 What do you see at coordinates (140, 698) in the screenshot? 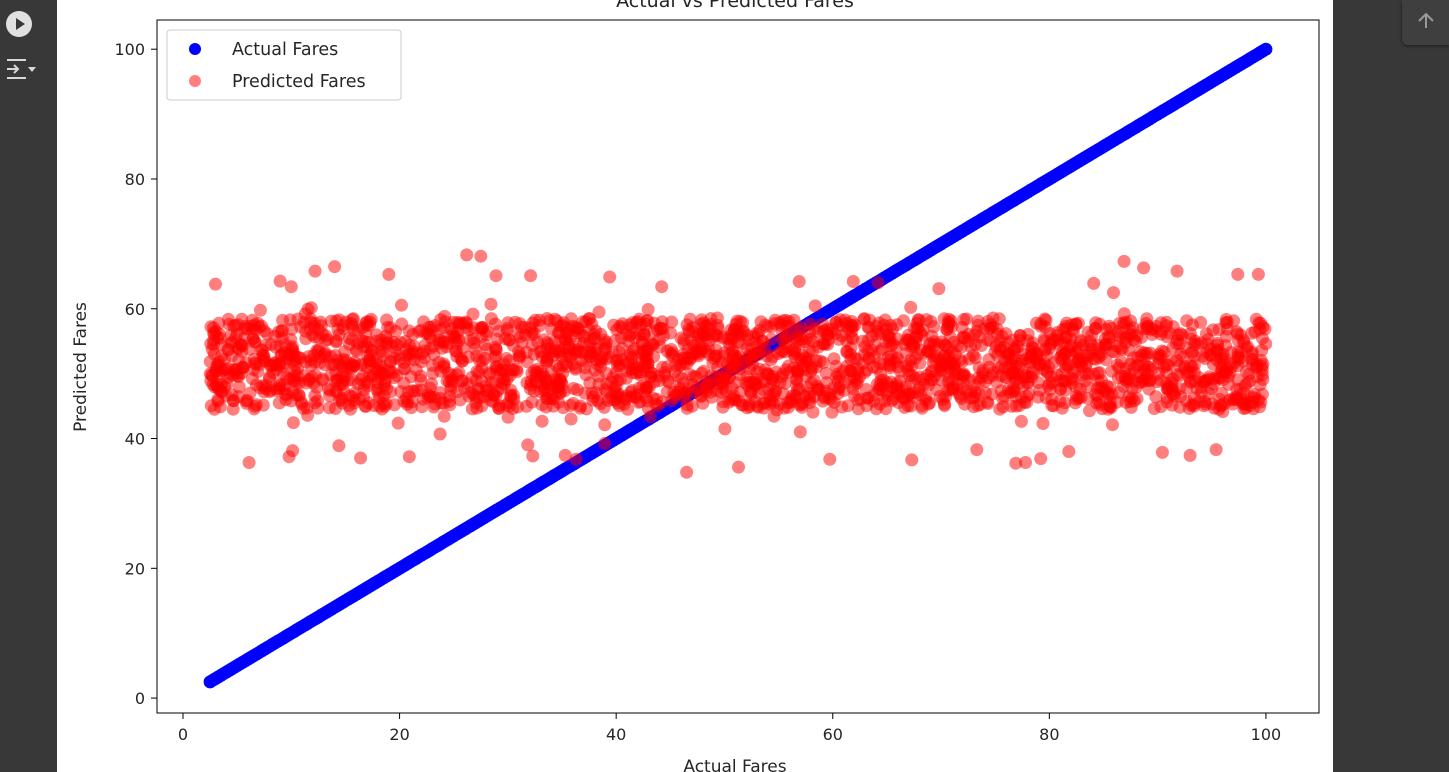
I see `y-tick-label: 0` at bounding box center [140, 698].